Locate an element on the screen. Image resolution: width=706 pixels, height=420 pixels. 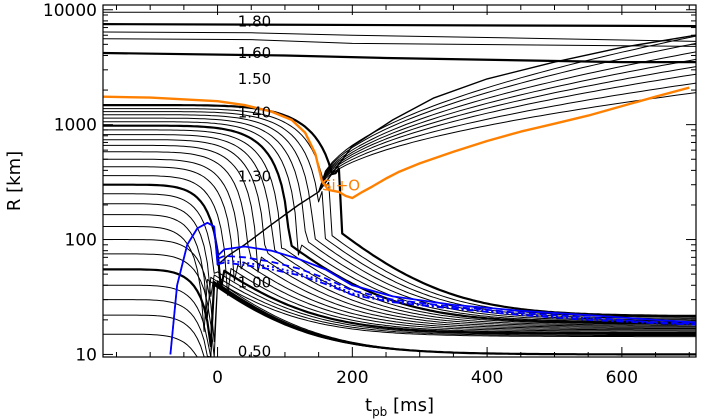
blue-radius-solid-line is located at coordinates (456, 284).